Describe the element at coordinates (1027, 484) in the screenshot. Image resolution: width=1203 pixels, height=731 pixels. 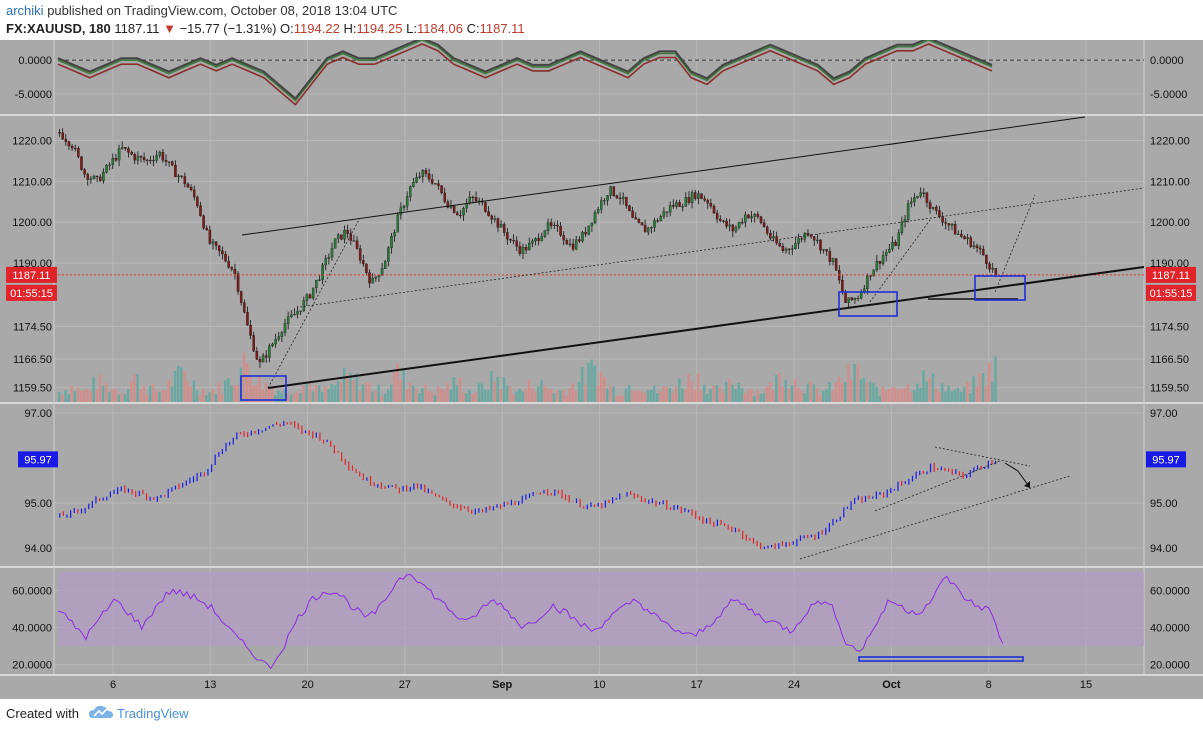
I see `arrow-head-icon` at that location.